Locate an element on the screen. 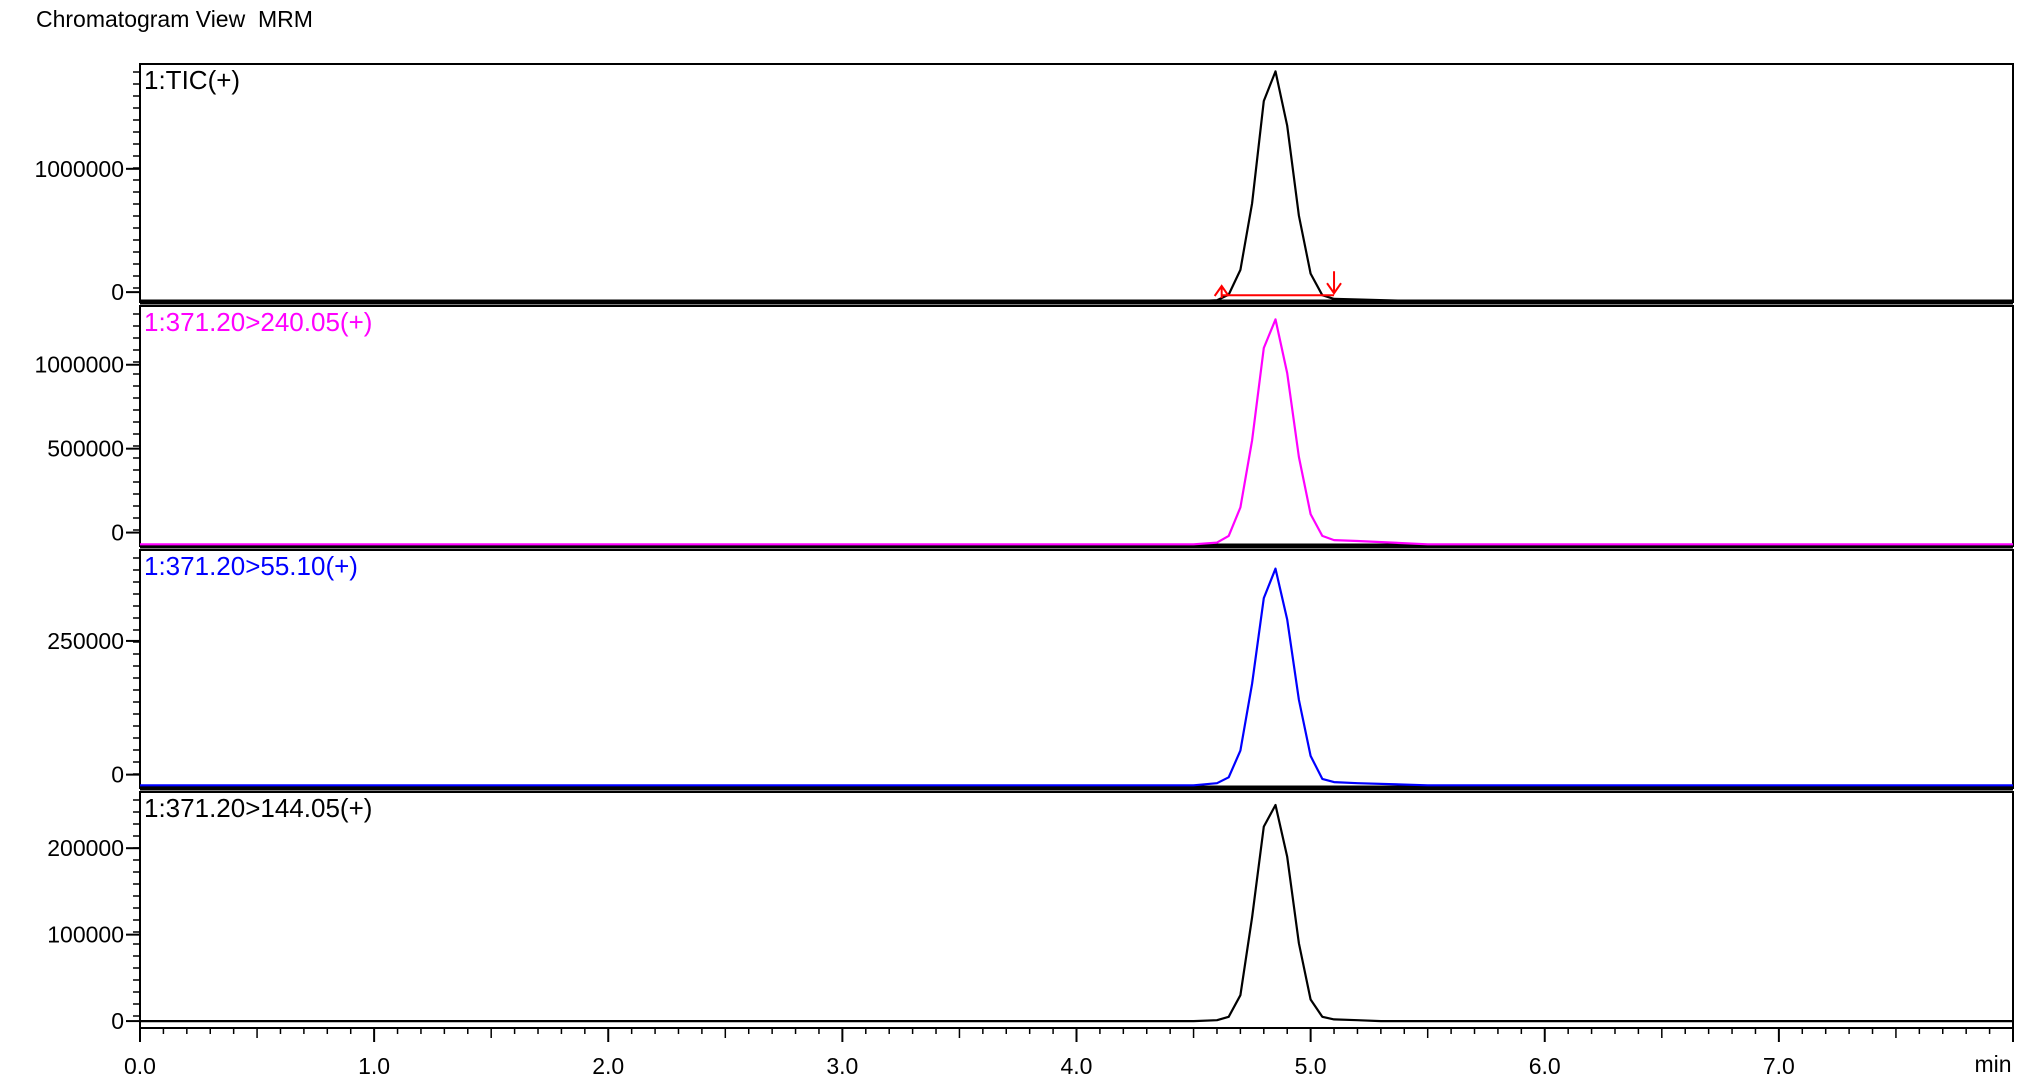 The height and width of the screenshot is (1082, 2025). x-tick-label: 5.0 is located at coordinates (1311, 1066).